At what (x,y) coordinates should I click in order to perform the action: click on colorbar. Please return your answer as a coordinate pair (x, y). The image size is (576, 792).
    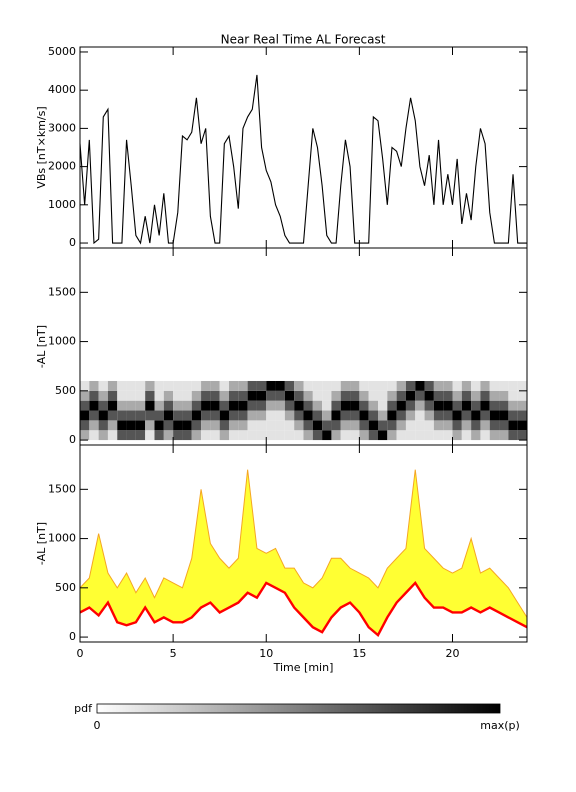
    Looking at the image, I should click on (298, 708).